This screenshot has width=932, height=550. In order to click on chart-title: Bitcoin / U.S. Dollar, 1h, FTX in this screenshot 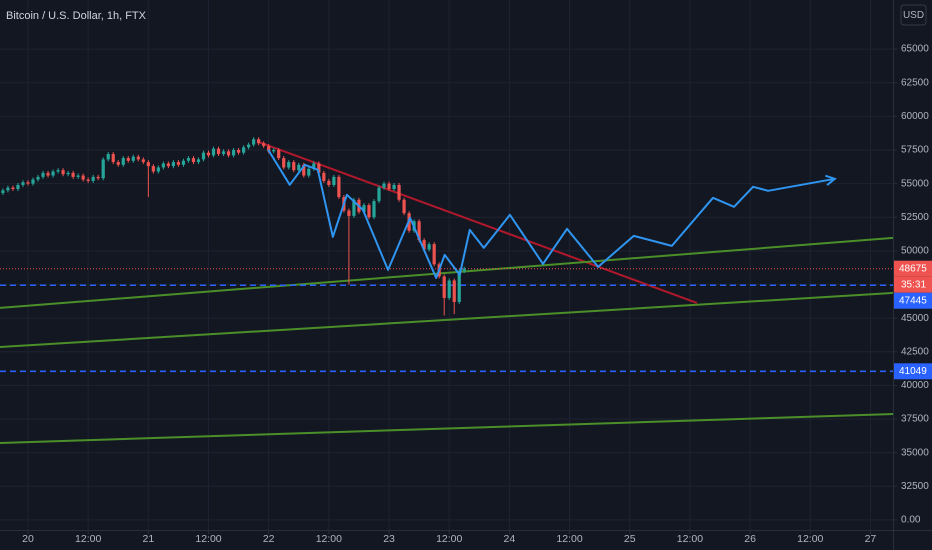, I will do `click(76, 16)`.